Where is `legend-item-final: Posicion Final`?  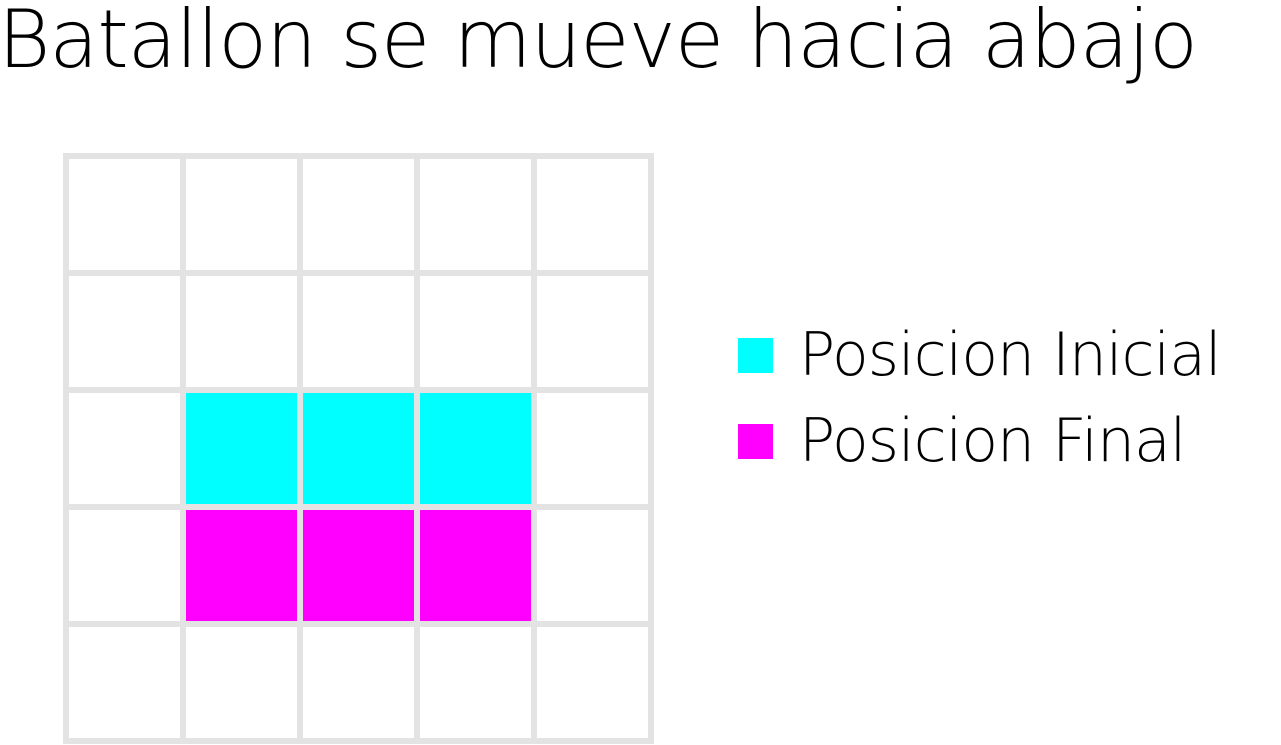 legend-item-final: Posicion Final is located at coordinates (979, 441).